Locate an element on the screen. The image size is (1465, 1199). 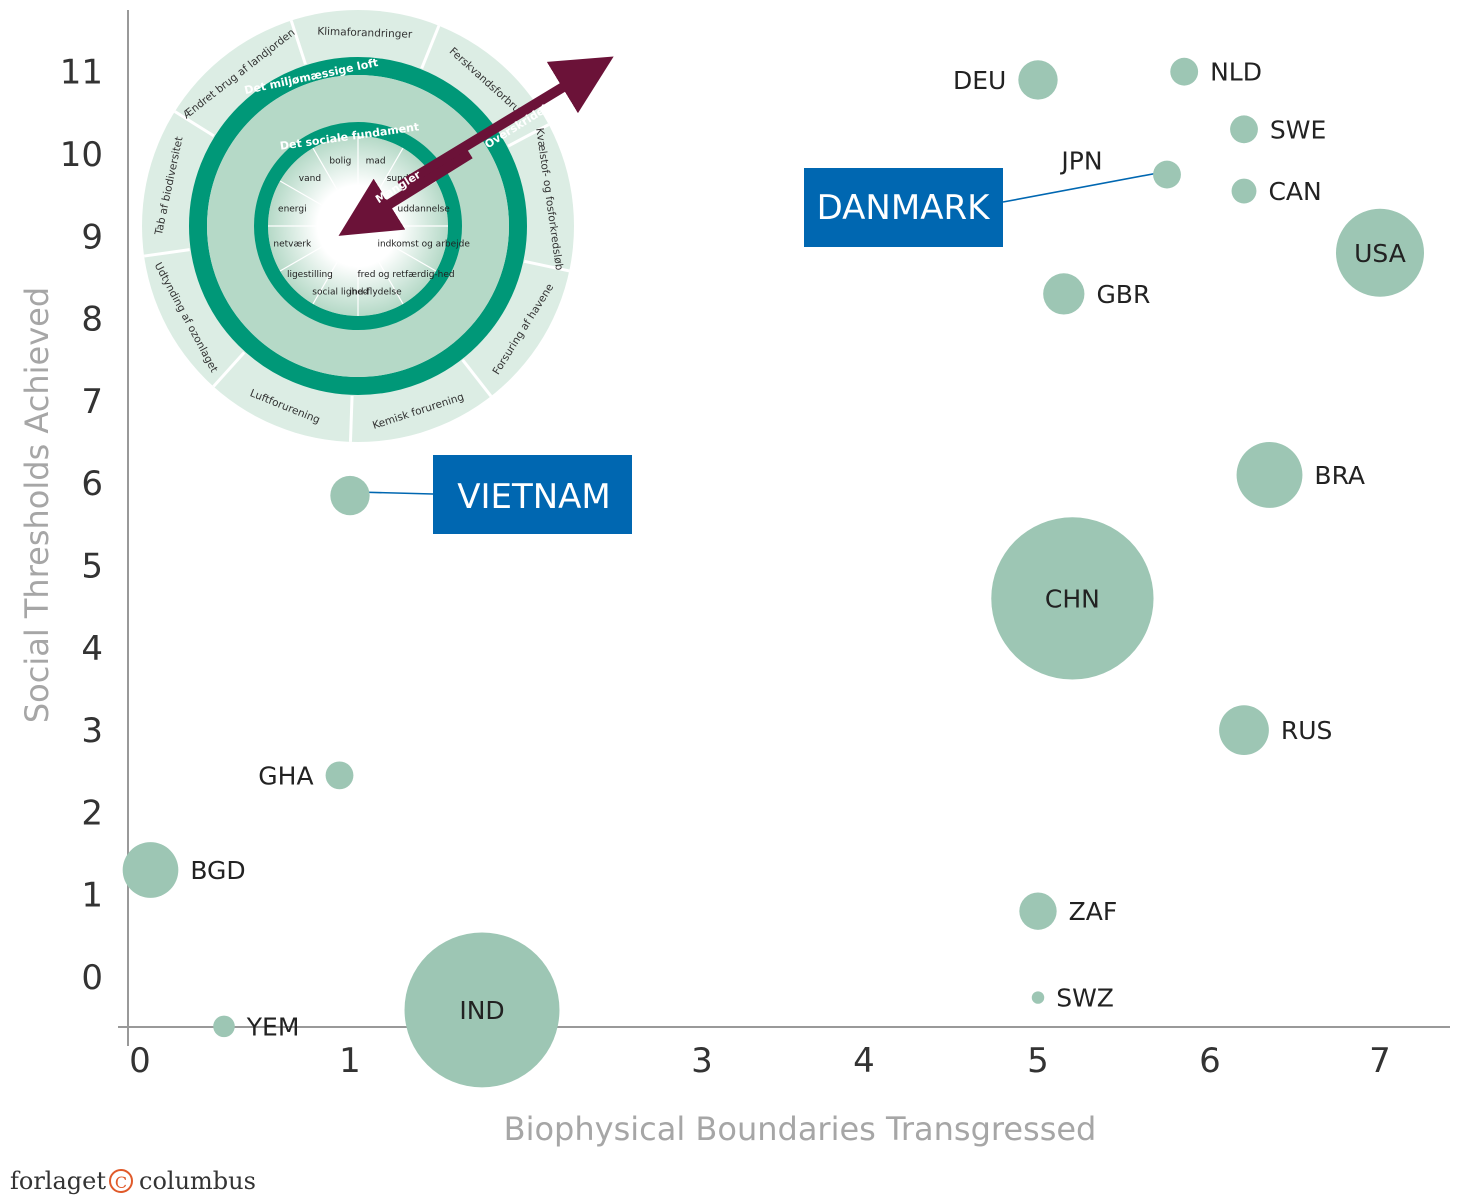
copyright-icon is located at coordinates (121, 1181).